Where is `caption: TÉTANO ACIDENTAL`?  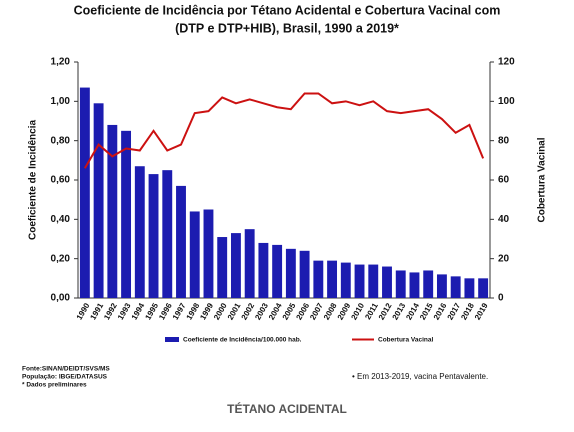 caption: TÉTANO ACIDENTAL is located at coordinates (287, 408).